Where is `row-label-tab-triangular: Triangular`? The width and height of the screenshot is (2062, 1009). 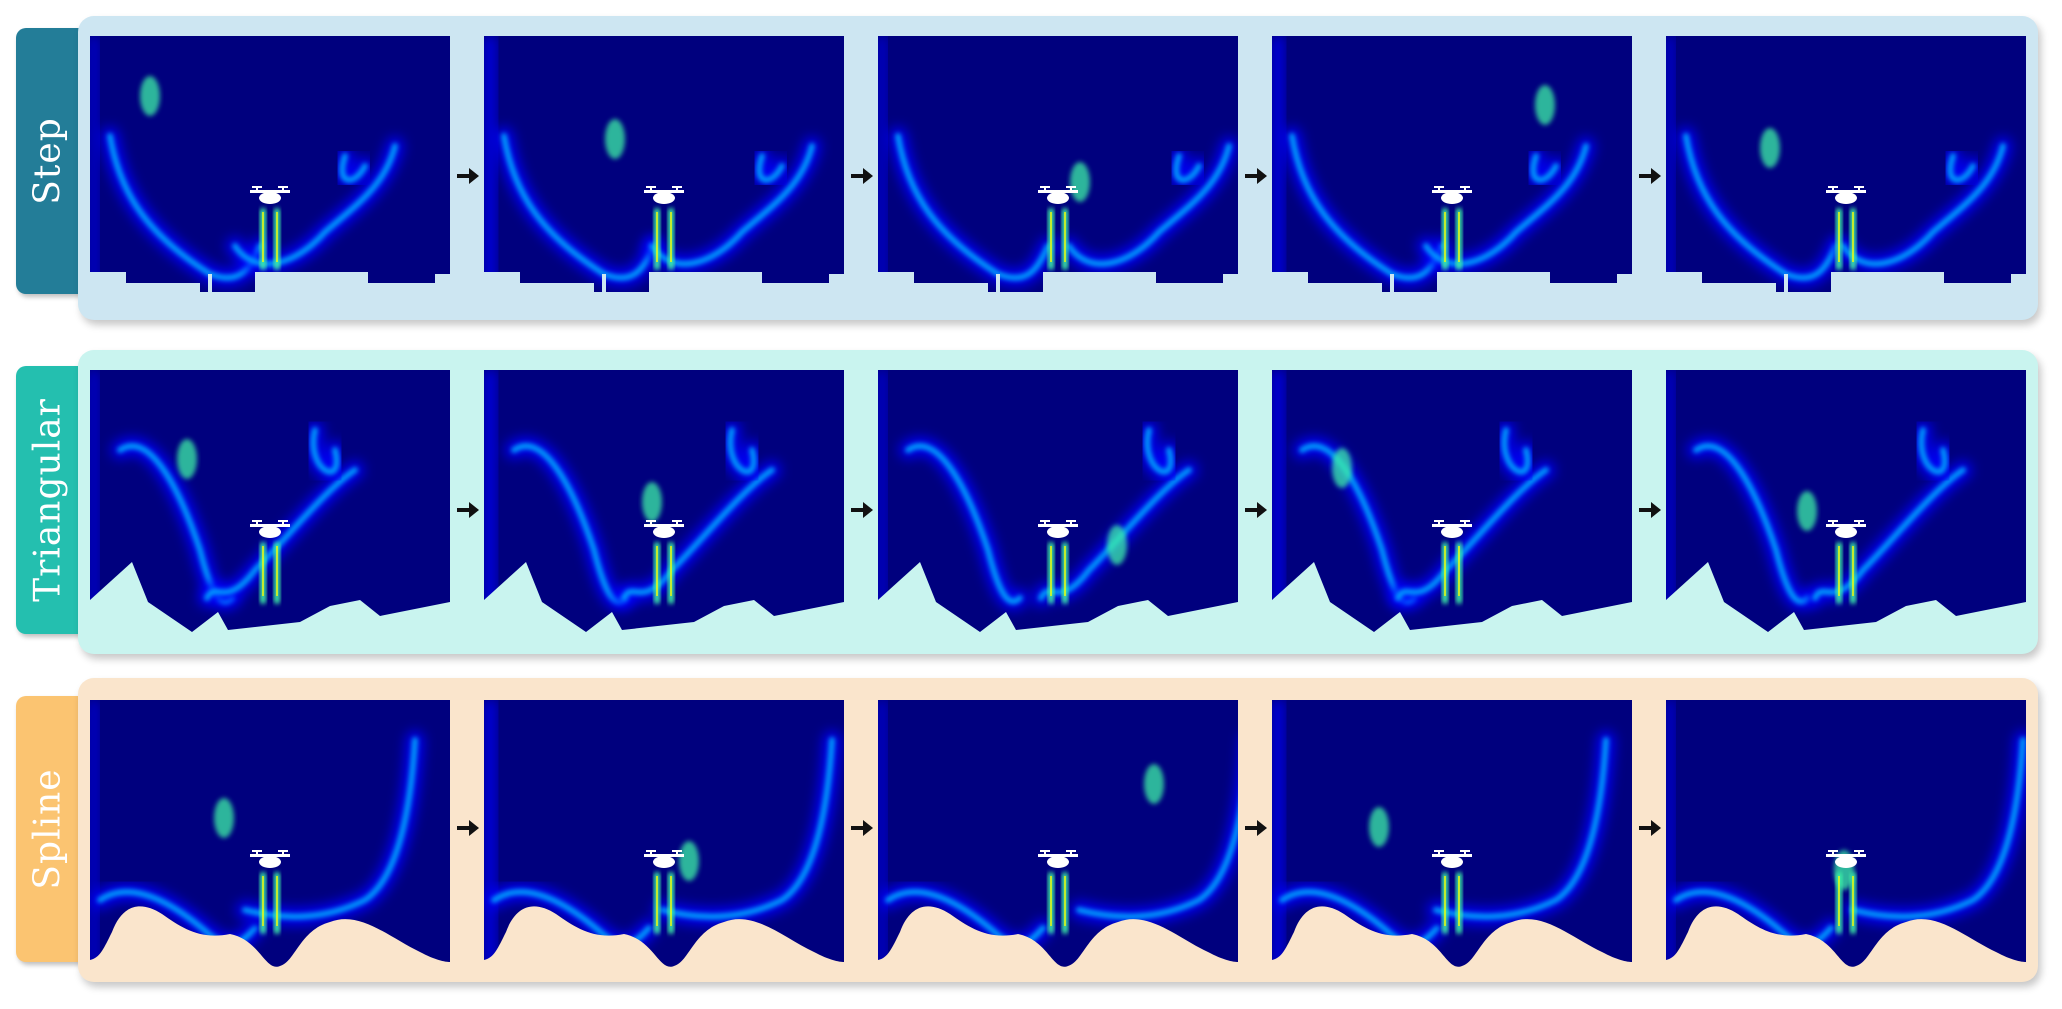 row-label-tab-triangular: Triangular is located at coordinates (48, 500).